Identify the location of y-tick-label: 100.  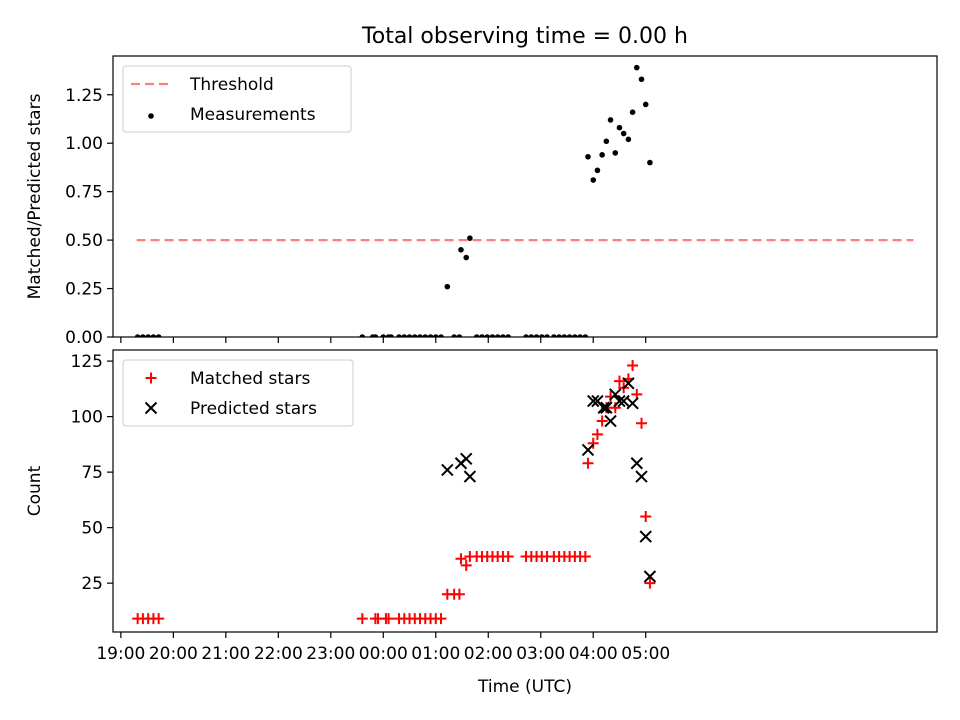
(87, 418).